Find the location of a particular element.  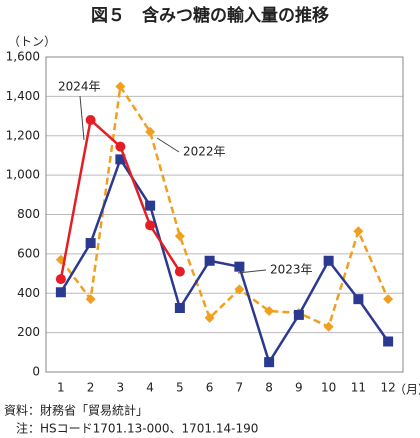

x-tick-label: 6 is located at coordinates (210, 388).